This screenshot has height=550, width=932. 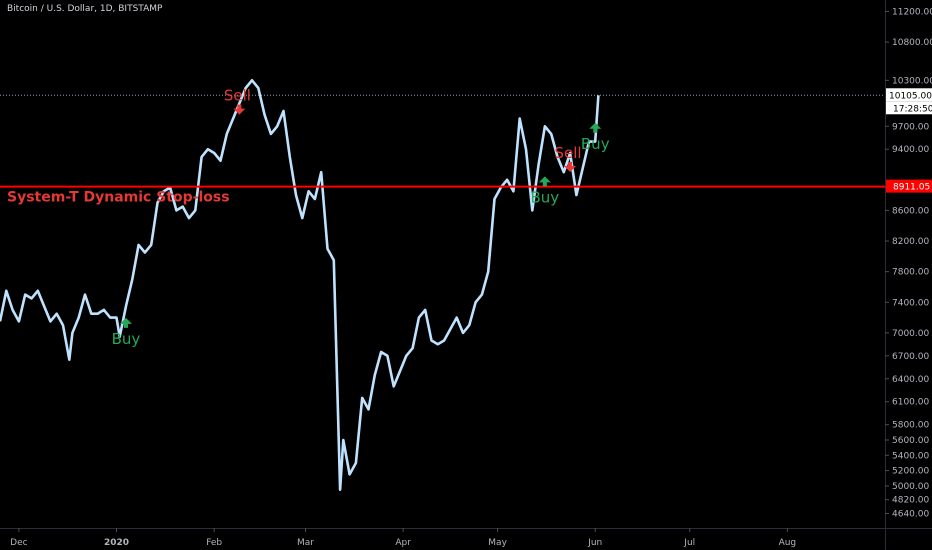 I want to click on y-tick-label: 7800.00, so click(x=910, y=273).